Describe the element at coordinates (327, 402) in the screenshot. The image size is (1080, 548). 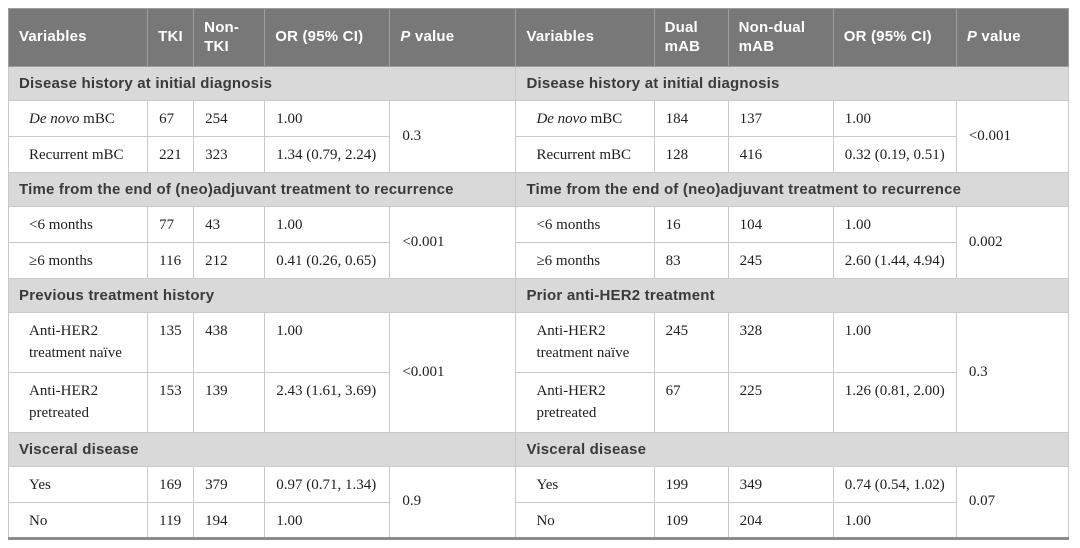
I see `odds-ratio-cell: 2.43 (1.61, 3.69)` at that location.